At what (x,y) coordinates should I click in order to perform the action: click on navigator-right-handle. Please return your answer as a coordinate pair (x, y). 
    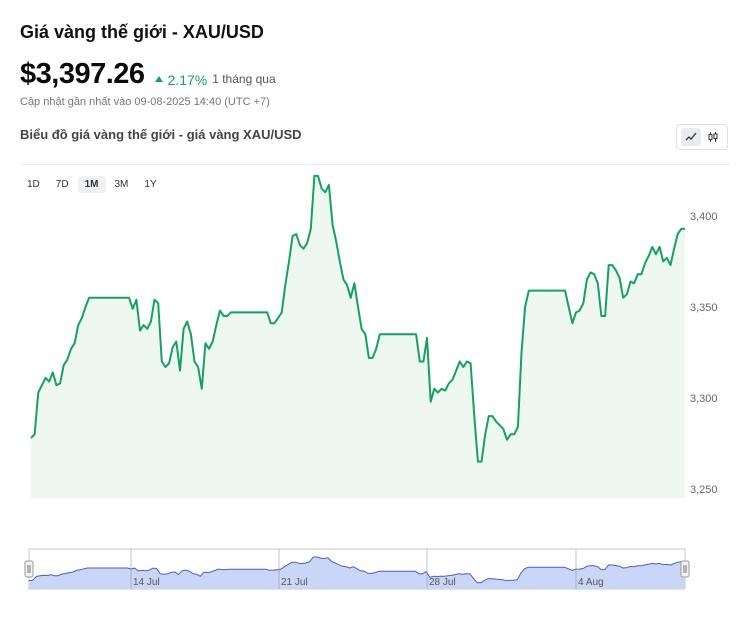
    Looking at the image, I should click on (685, 569).